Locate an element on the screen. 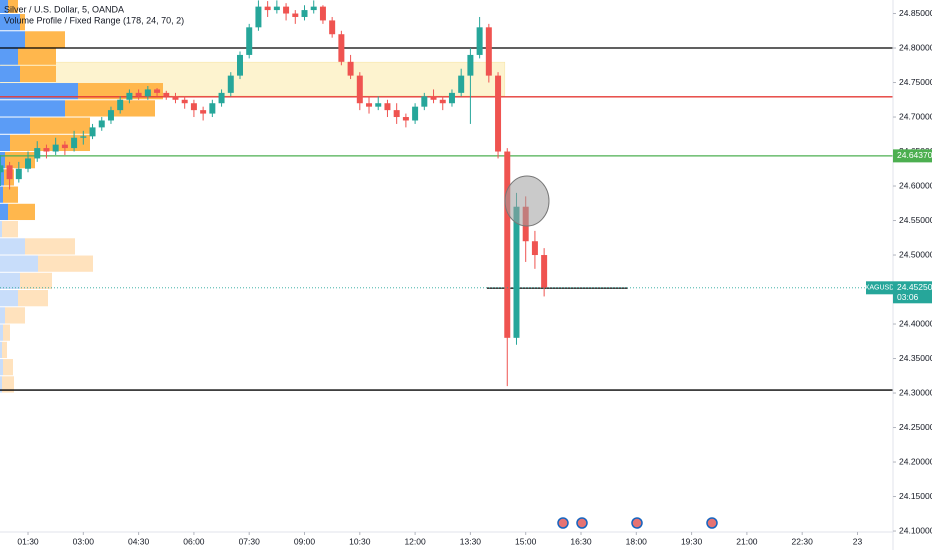  x-tick-label: 04:30 is located at coordinates (139, 541).